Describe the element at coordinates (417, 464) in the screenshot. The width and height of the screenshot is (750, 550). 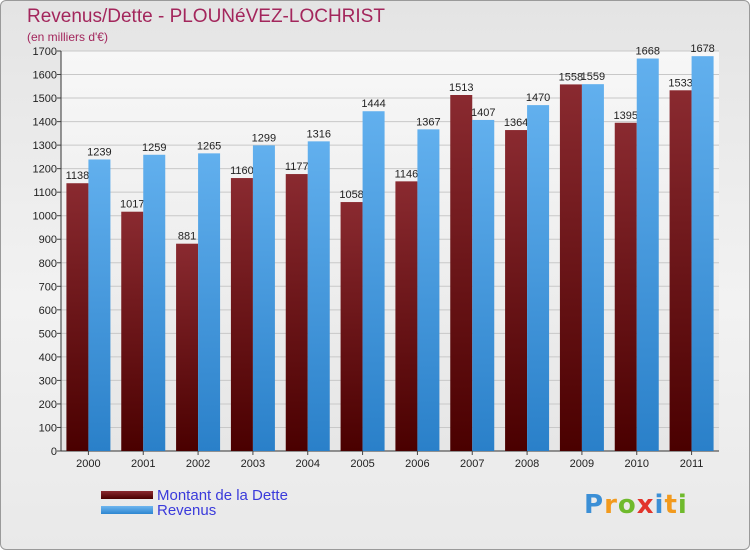
I see `x-tick-label: 2006` at that location.